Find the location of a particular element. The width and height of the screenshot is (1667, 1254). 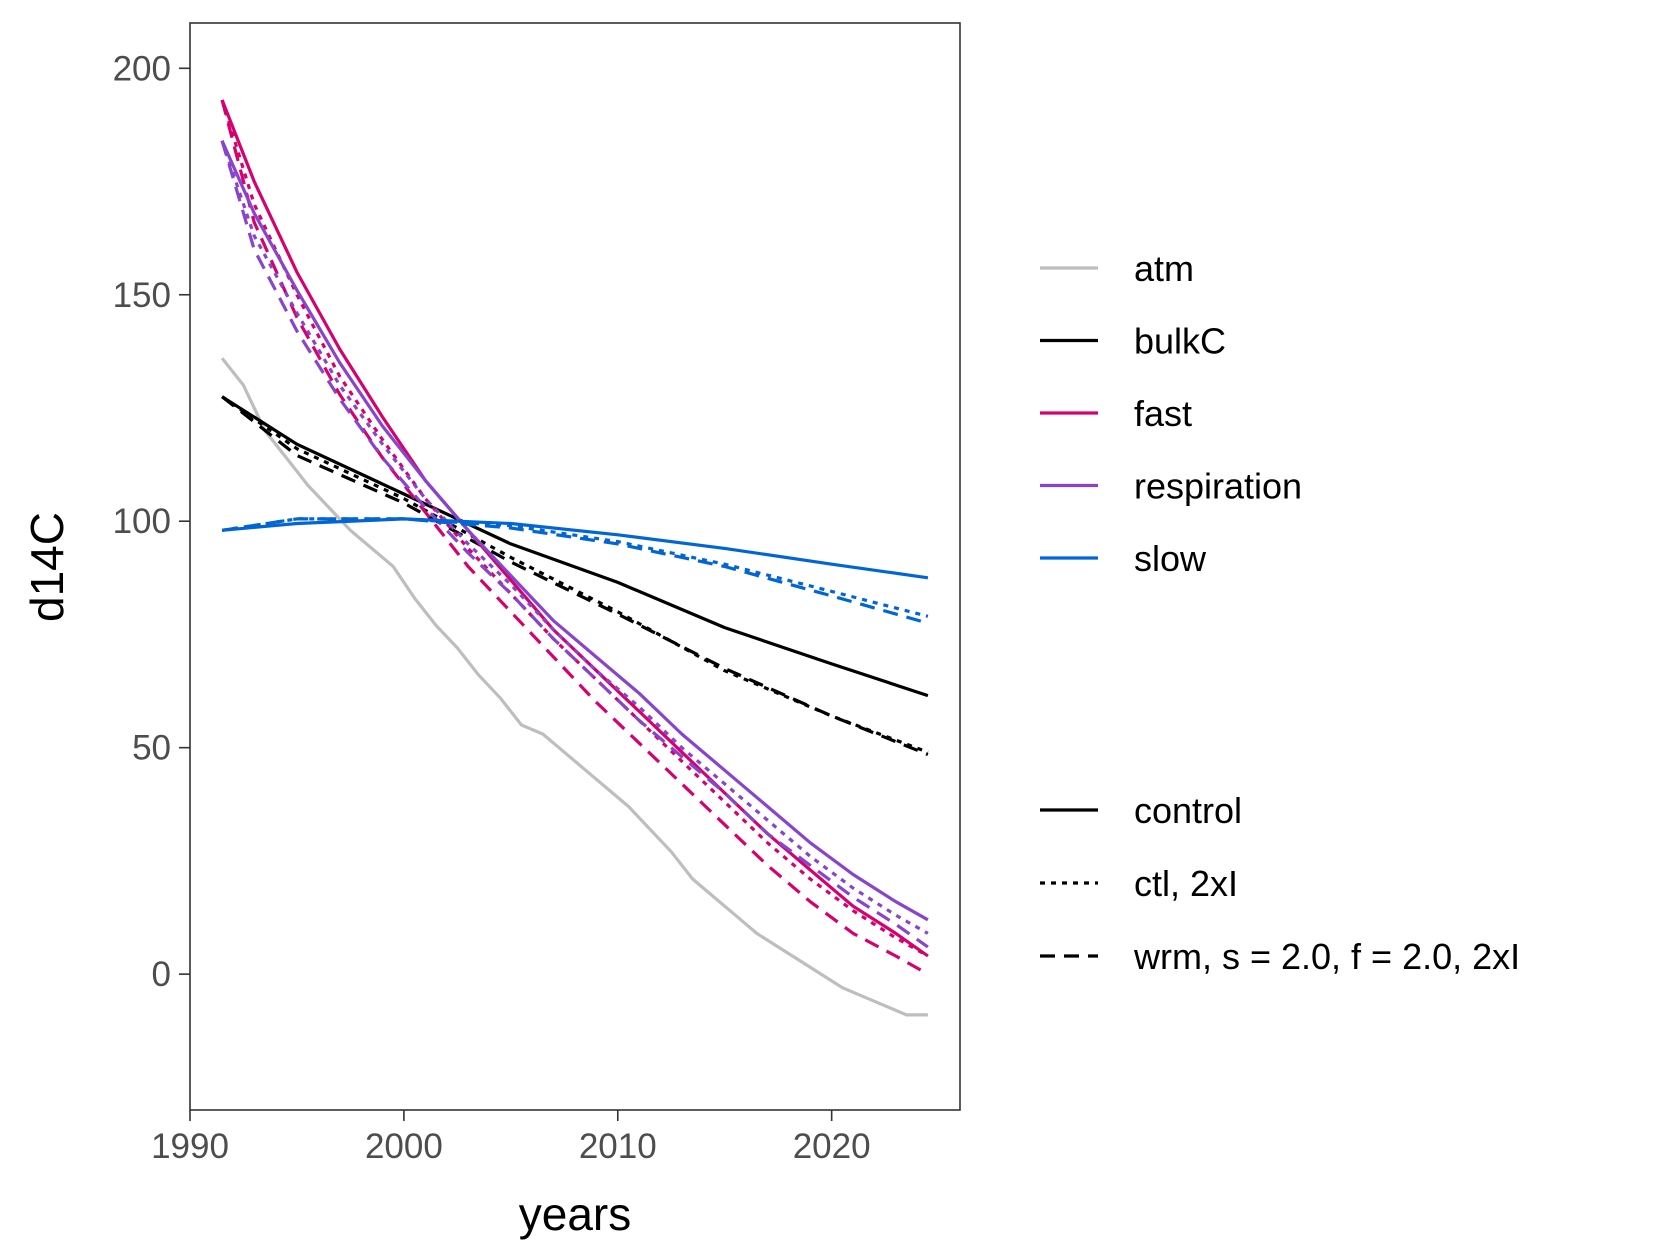

legend-label-slow: slow is located at coordinates (1170, 558).